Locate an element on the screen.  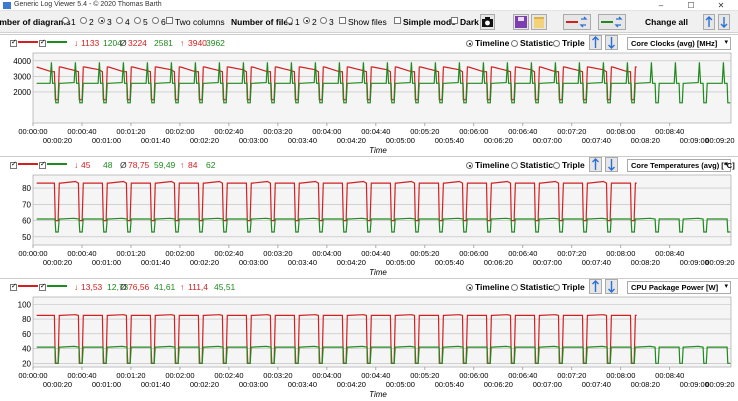
metric-select-value: CPU Package Power [W] is located at coordinates (675, 287).